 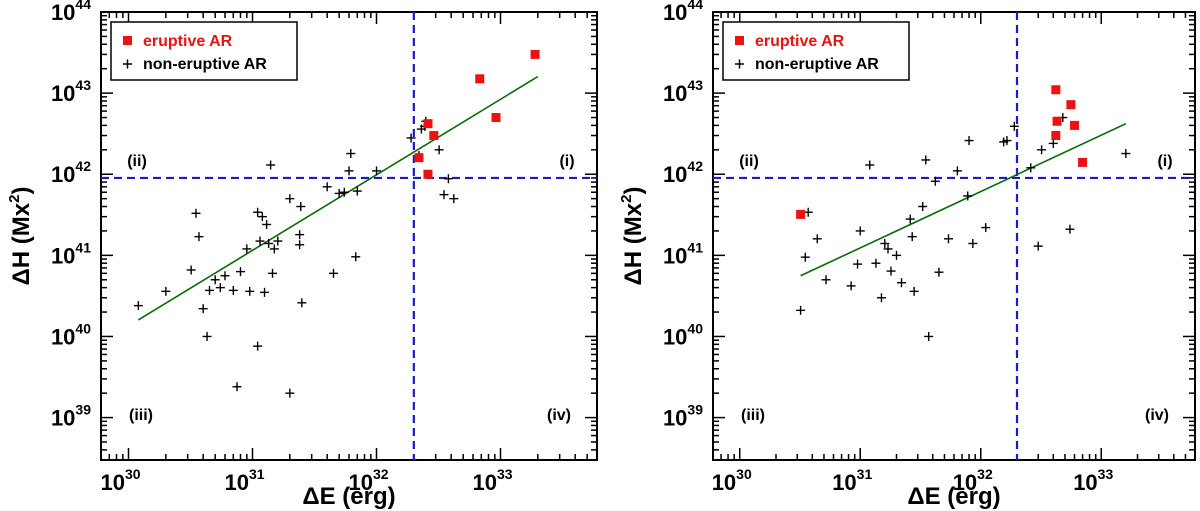 I want to click on x-axis-title: ΔE (erg), so click(x=348, y=496).